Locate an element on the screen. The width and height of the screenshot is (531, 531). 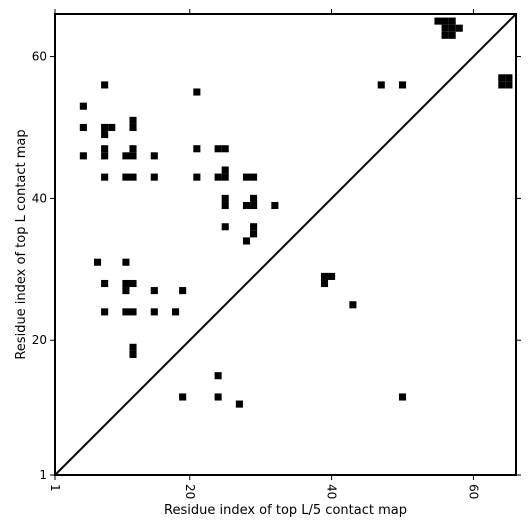
x-tick-label: 1 is located at coordinates (55, 488).